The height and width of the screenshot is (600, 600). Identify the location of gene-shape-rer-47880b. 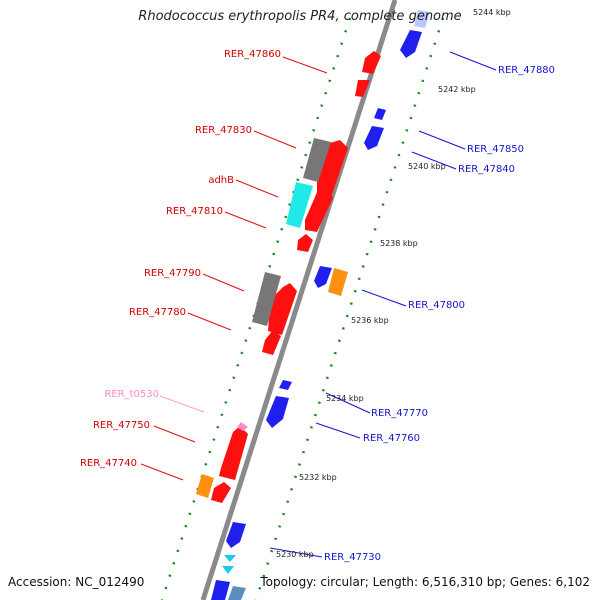
(422, 19).